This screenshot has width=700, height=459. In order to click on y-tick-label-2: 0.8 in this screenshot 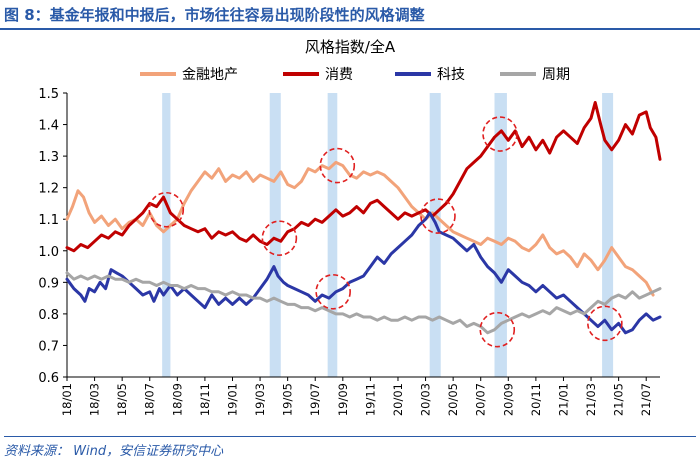, I will do `click(48, 315)`.